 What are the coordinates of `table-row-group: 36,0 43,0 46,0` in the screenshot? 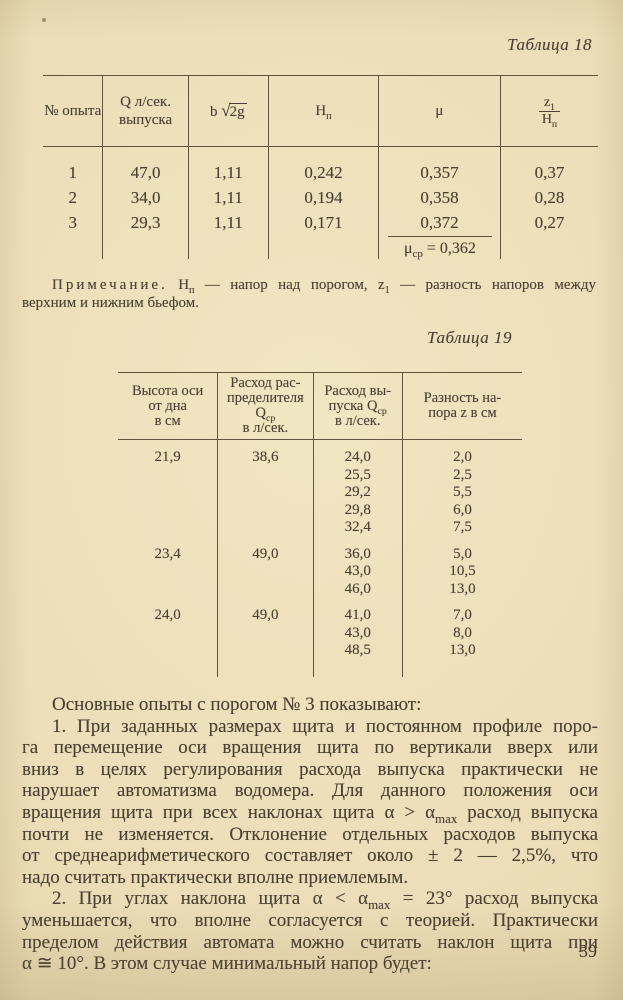 It's located at (358, 572).